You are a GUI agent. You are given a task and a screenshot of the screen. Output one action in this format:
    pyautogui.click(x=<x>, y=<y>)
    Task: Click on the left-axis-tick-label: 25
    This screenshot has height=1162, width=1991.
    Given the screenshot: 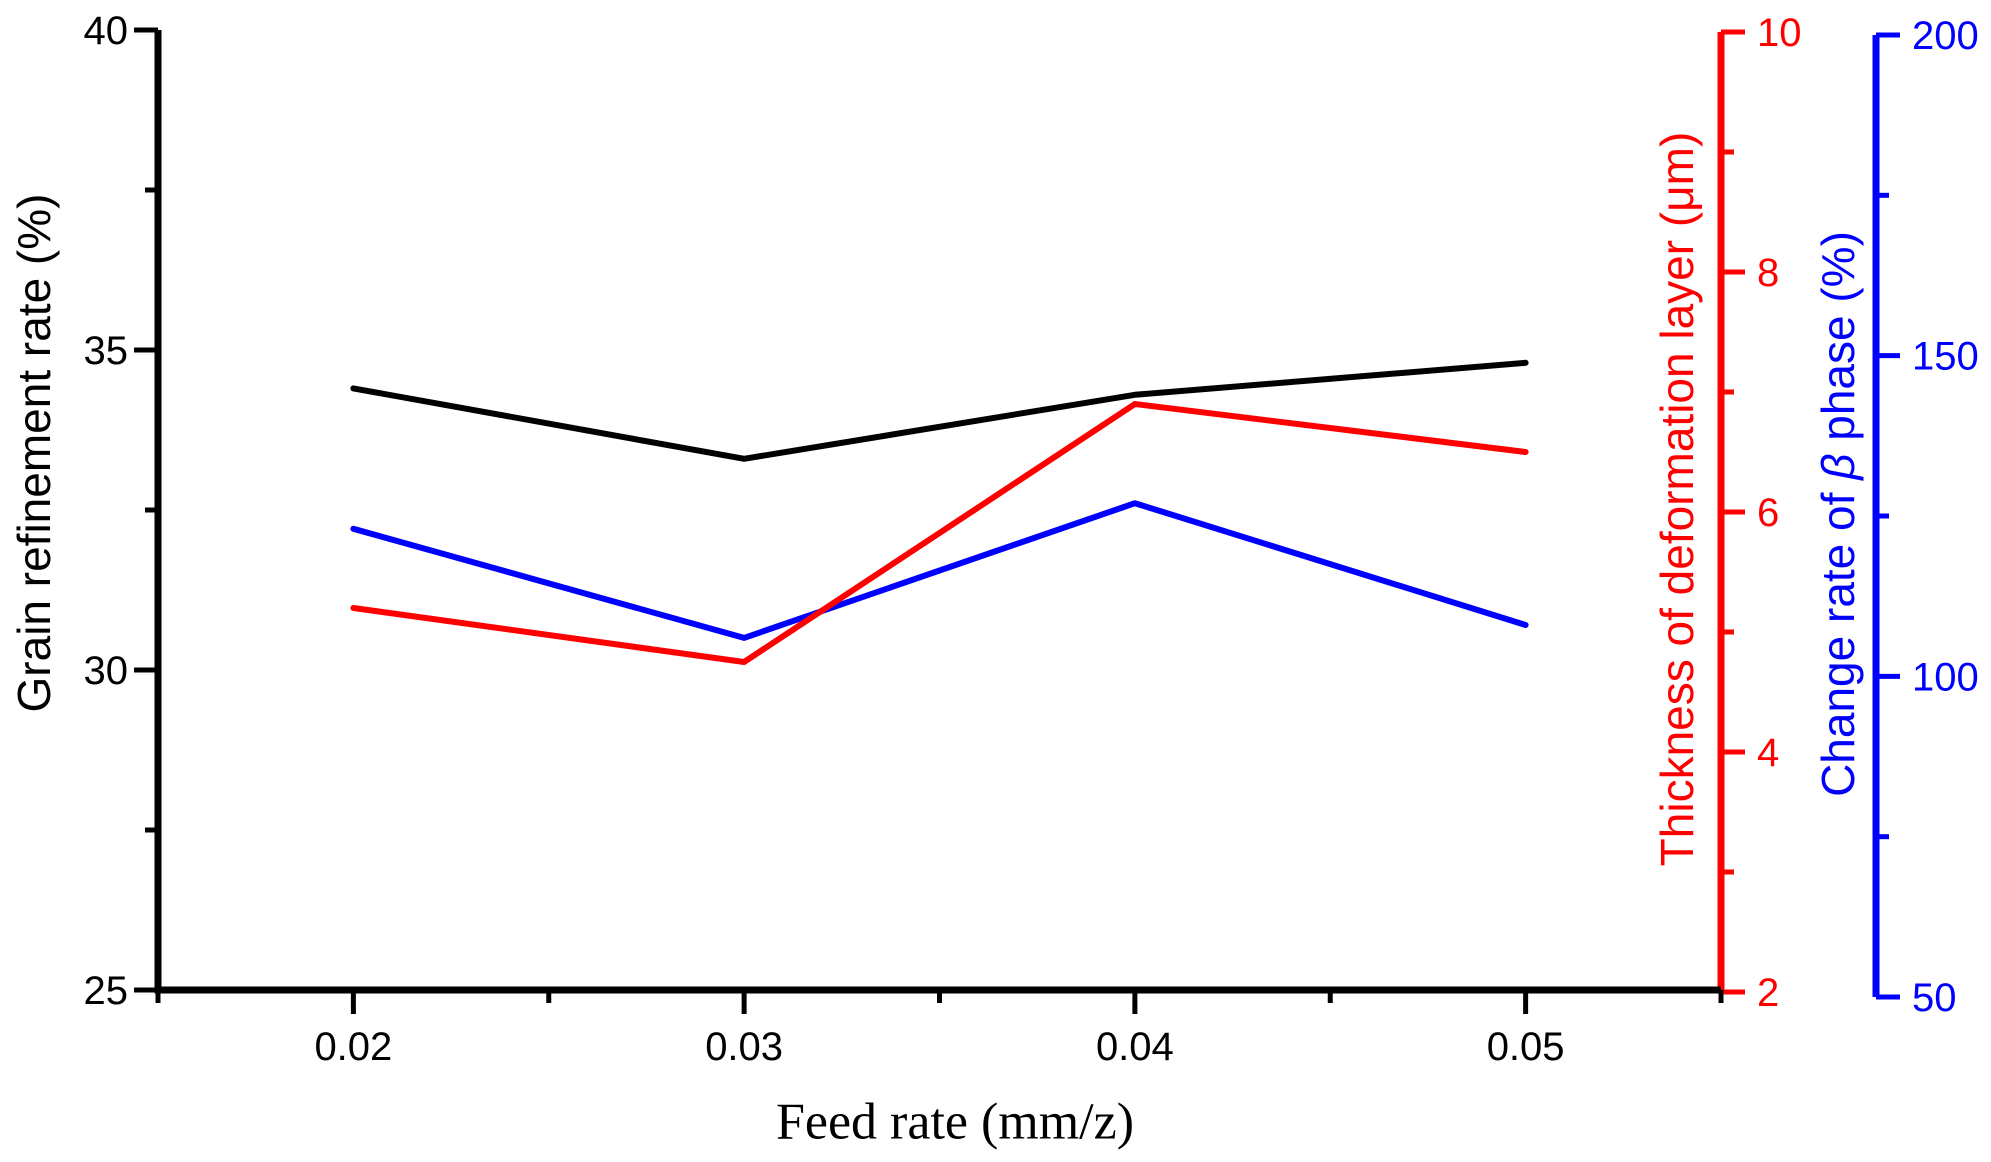 What is the action you would take?
    pyautogui.click(x=106, y=991)
    